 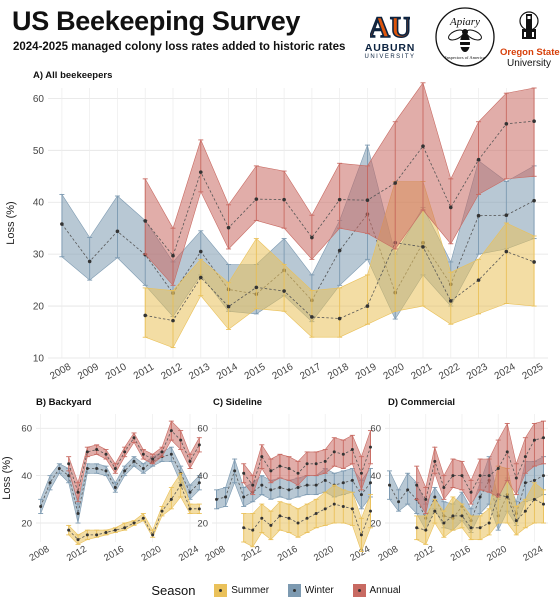 What do you see at coordinates (477, 371) in the screenshot?
I see `x-tick-label: 2023` at bounding box center [477, 371].